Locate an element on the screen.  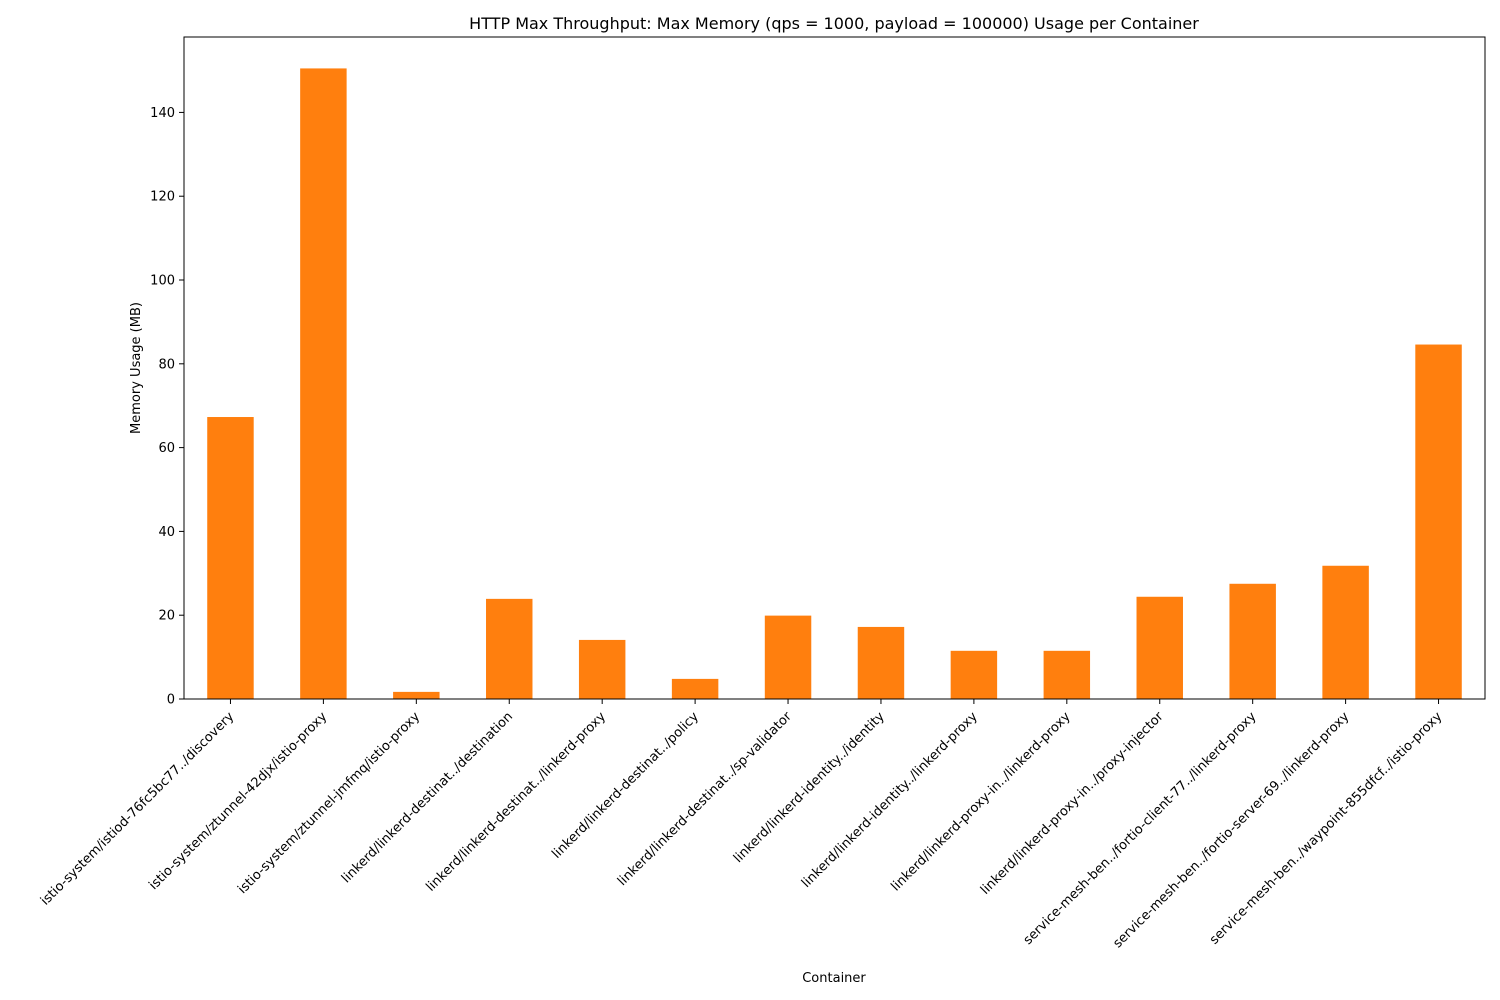
y-tick-label: 80 is located at coordinates (166, 364).